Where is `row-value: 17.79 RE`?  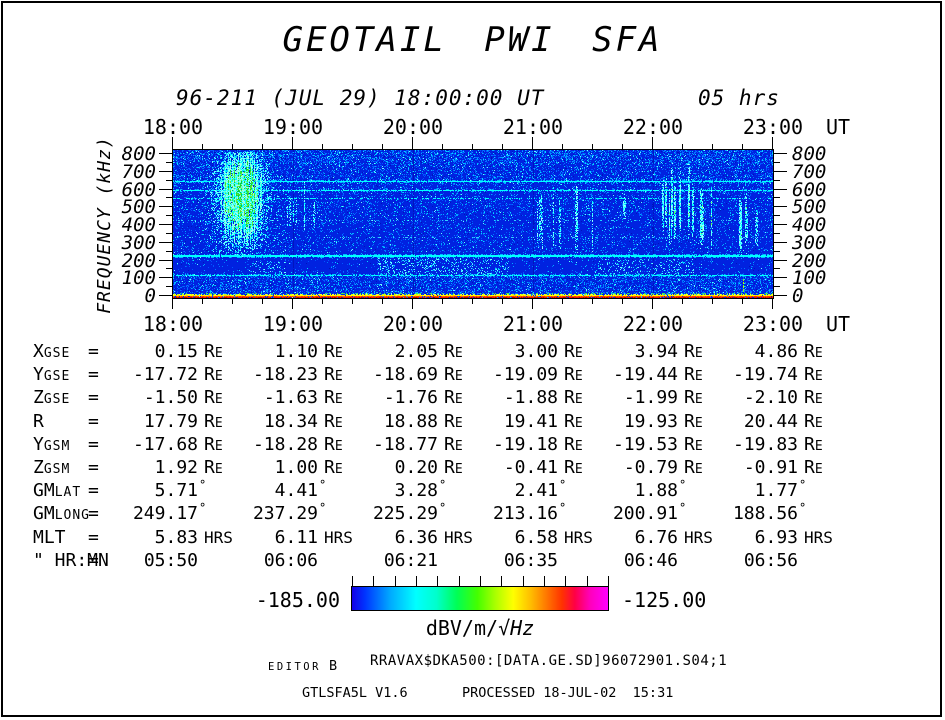
row-value: 17.79 RE is located at coordinates (183, 421).